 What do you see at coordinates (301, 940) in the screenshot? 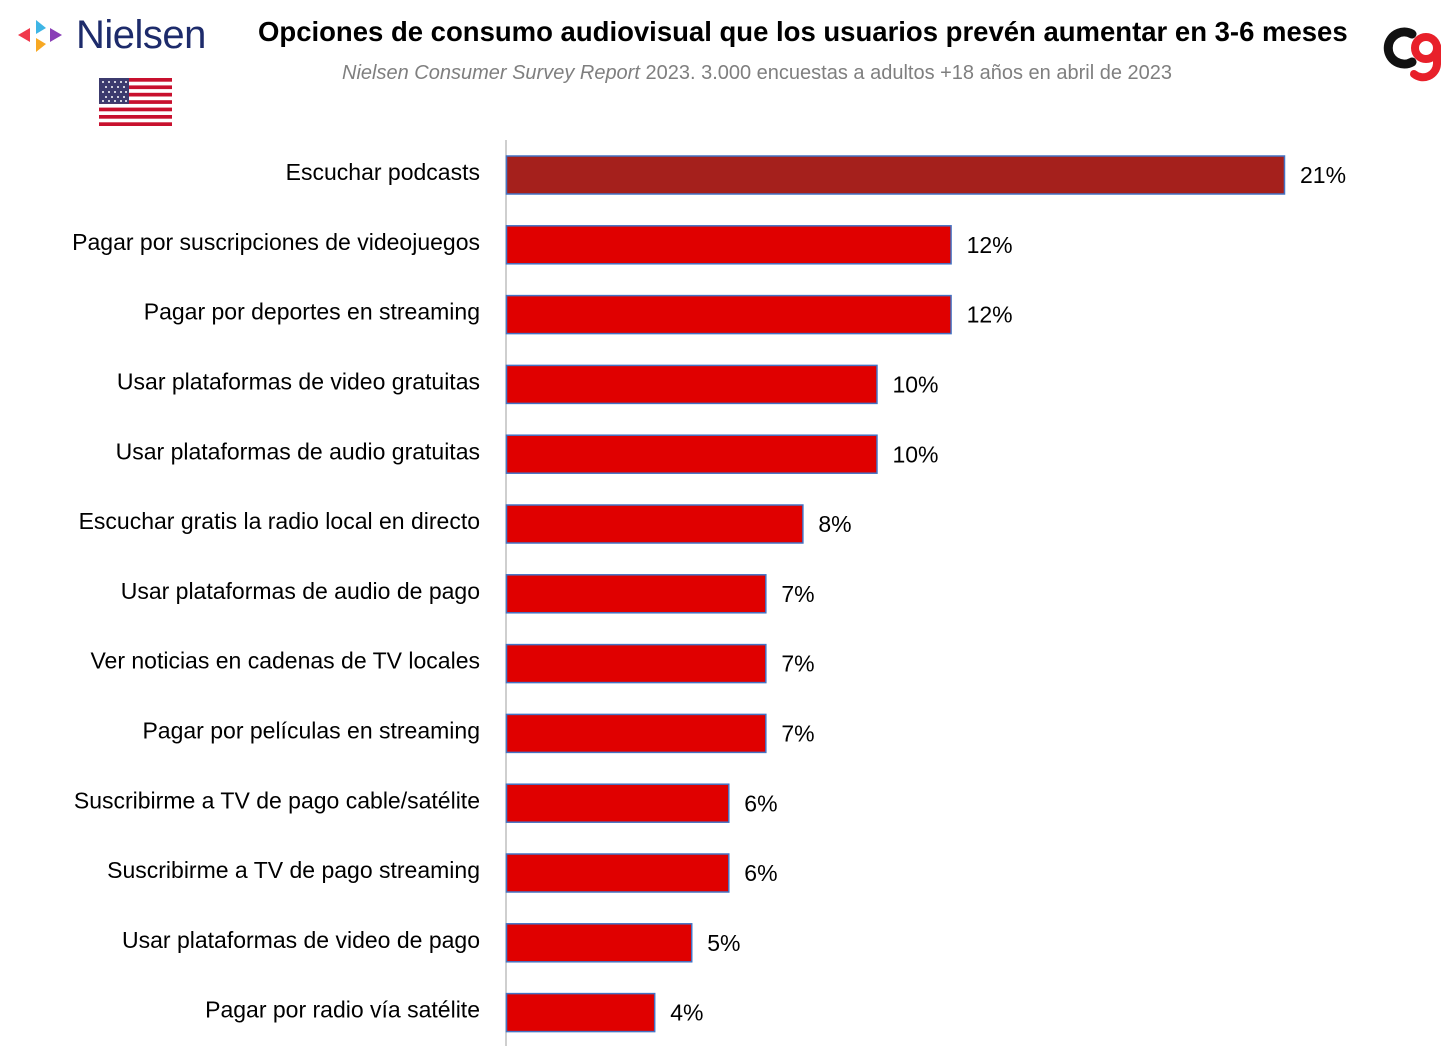
I see `category-label: Usar plataformas de video de pago` at bounding box center [301, 940].